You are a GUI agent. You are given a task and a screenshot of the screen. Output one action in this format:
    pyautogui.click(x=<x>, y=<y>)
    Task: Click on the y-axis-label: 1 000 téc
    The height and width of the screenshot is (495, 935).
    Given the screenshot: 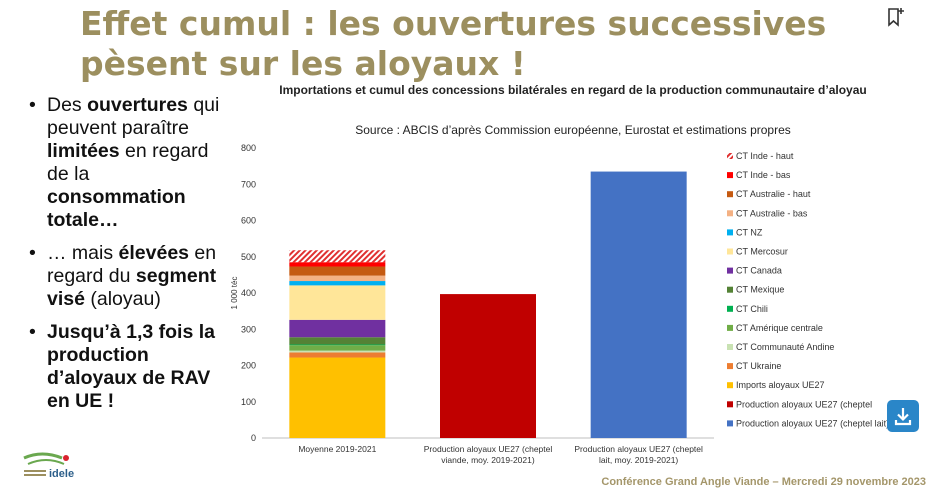 What is the action you would take?
    pyautogui.click(x=234, y=293)
    